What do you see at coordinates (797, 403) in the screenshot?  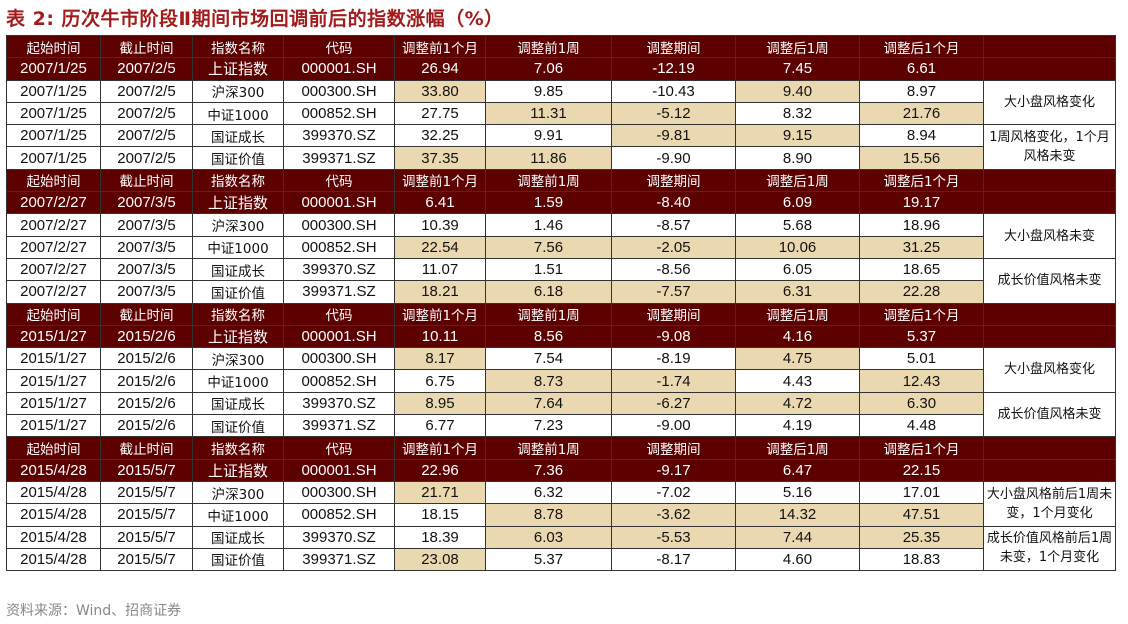 I see `value-cell: 4.72` at bounding box center [797, 403].